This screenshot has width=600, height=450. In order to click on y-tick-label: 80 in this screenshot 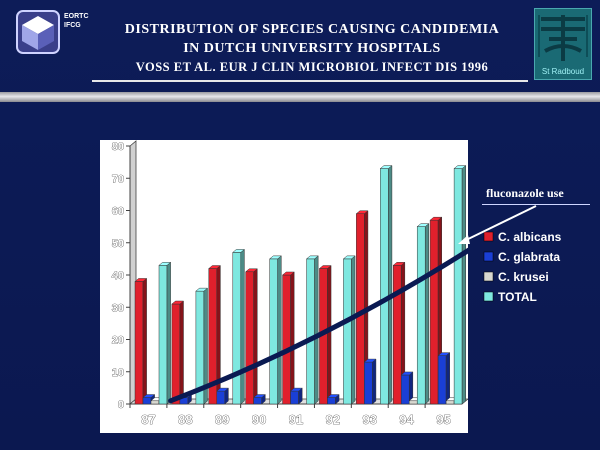, I will do `click(118, 147)`.